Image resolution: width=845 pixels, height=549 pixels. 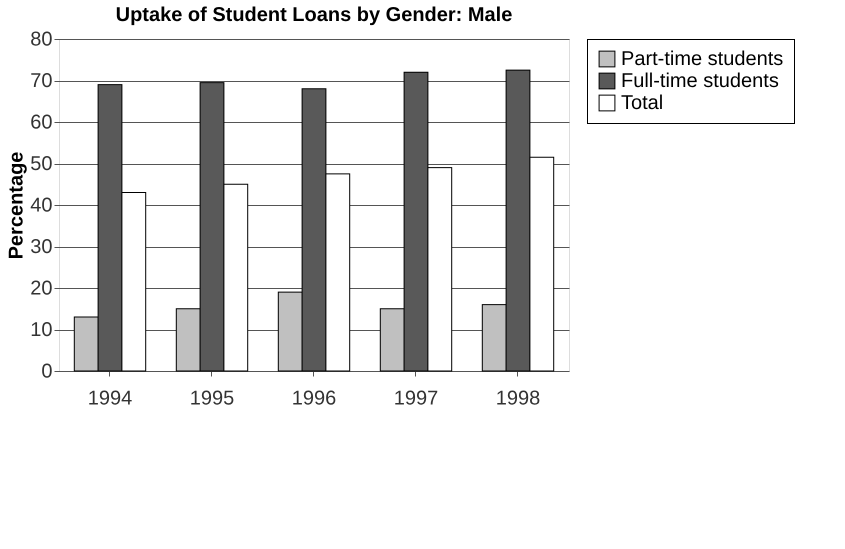 I want to click on legend-label: Part-time students, so click(x=702, y=59).